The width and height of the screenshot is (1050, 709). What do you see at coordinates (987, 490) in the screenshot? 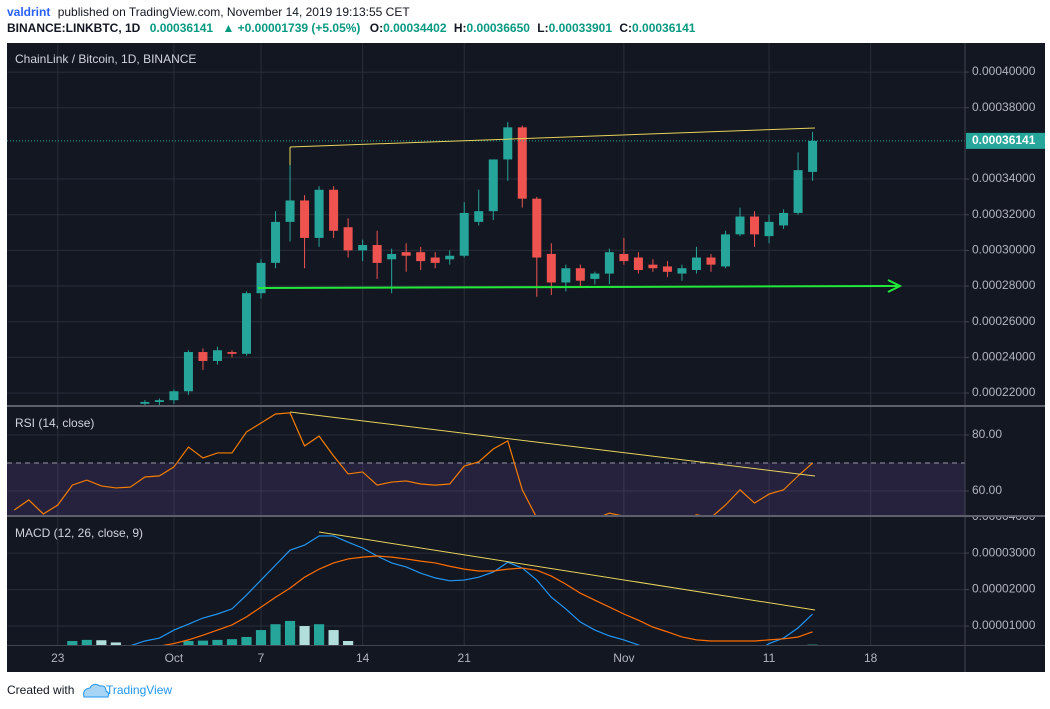
I see `y-tick-label: 60.00` at bounding box center [987, 490].